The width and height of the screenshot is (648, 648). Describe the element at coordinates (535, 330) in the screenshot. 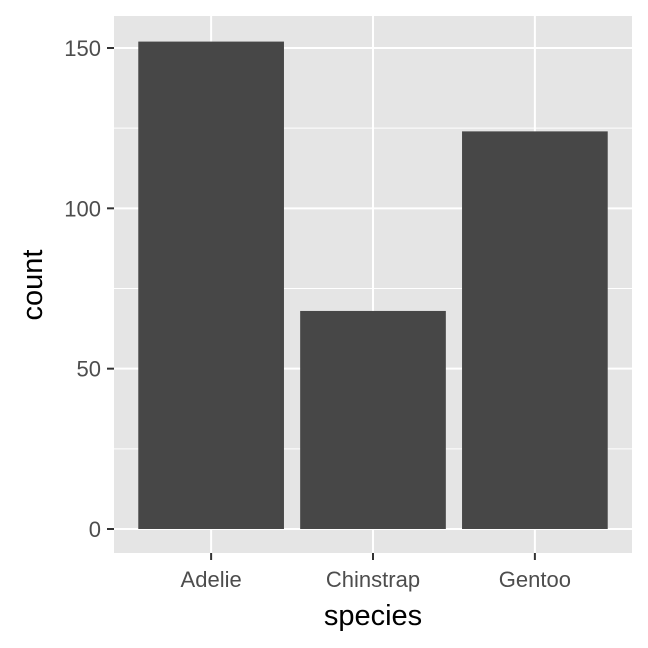

I see `bar-gentoo` at that location.